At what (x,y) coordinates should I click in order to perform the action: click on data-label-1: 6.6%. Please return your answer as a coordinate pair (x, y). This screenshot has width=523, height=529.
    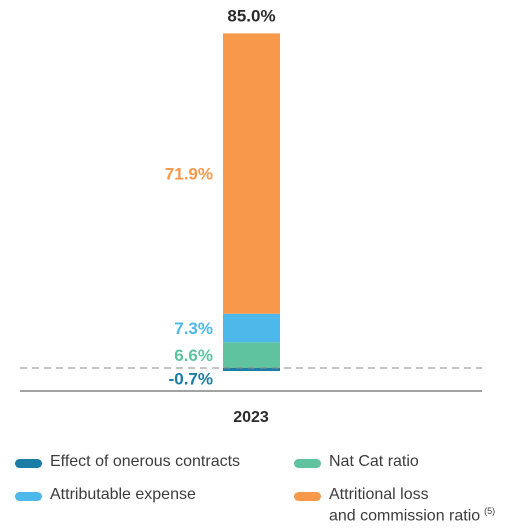
    Looking at the image, I should click on (193, 355).